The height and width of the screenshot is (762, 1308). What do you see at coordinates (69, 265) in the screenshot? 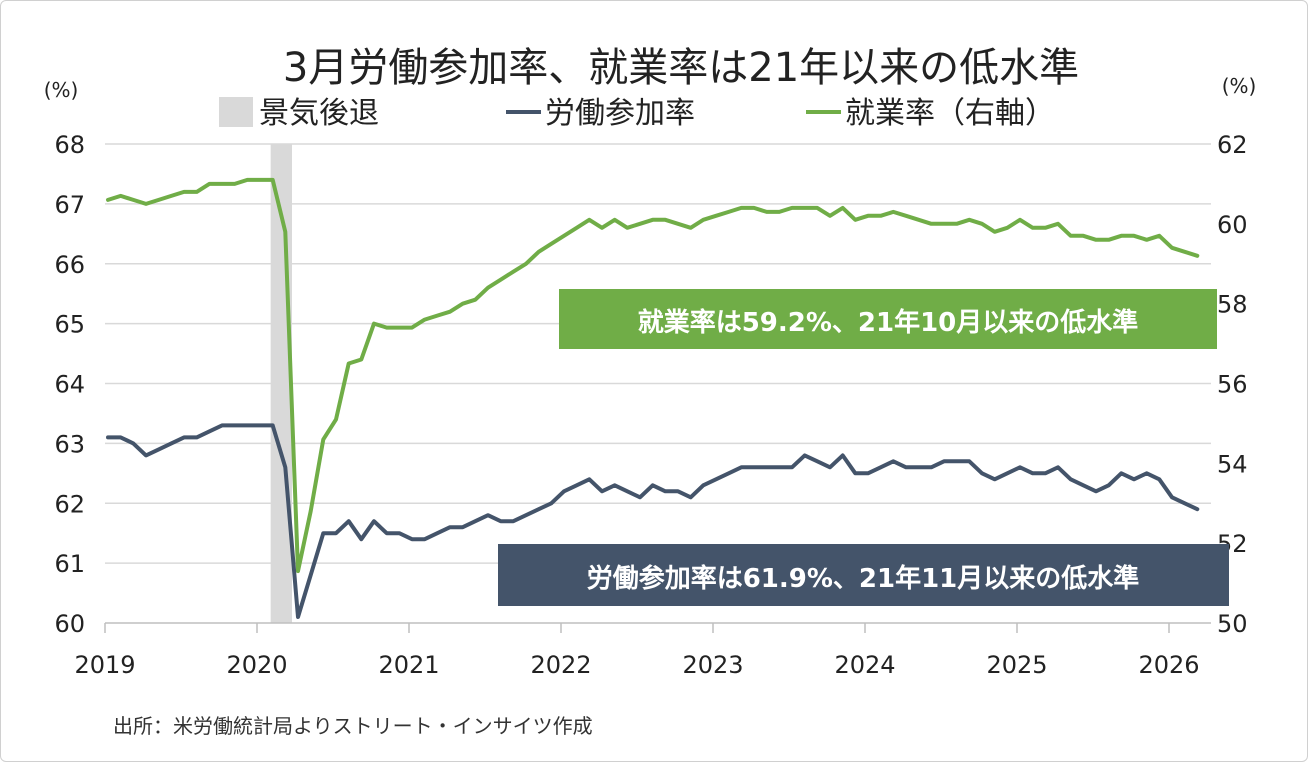
I see `left-tick-label: 66` at bounding box center [69, 265].